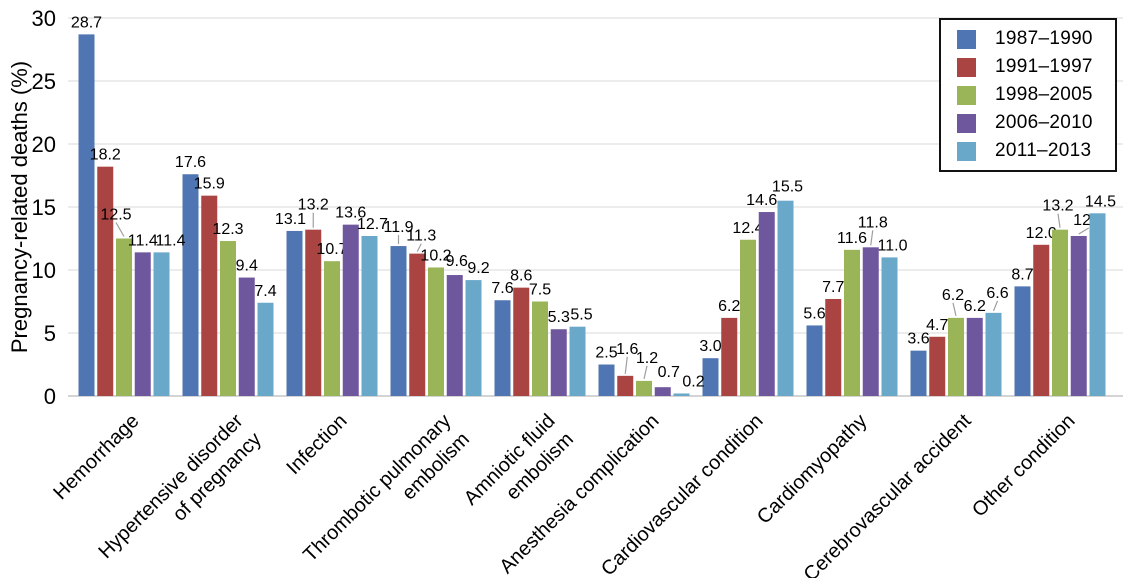 The image size is (1133, 578). Describe the element at coordinates (747, 228) in the screenshot. I see `bar-value-label: 12.4` at that location.